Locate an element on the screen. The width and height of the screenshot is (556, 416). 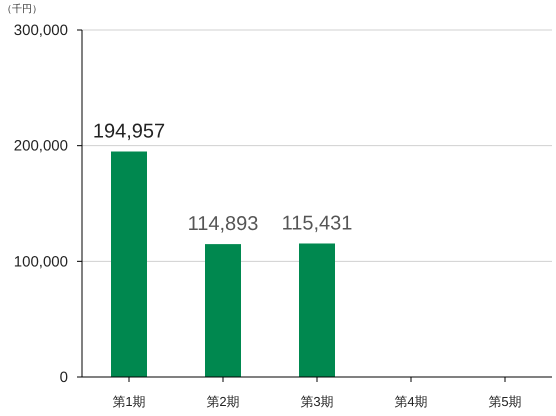
x-tick-label: 第3期 is located at coordinates (317, 401).